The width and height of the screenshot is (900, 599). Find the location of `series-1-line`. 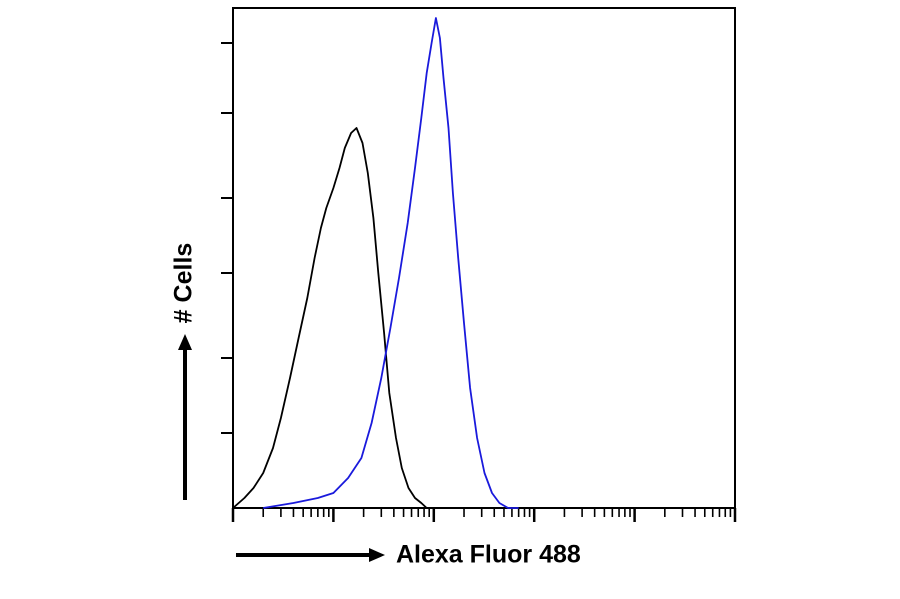

series-1-line is located at coordinates (333, 318).